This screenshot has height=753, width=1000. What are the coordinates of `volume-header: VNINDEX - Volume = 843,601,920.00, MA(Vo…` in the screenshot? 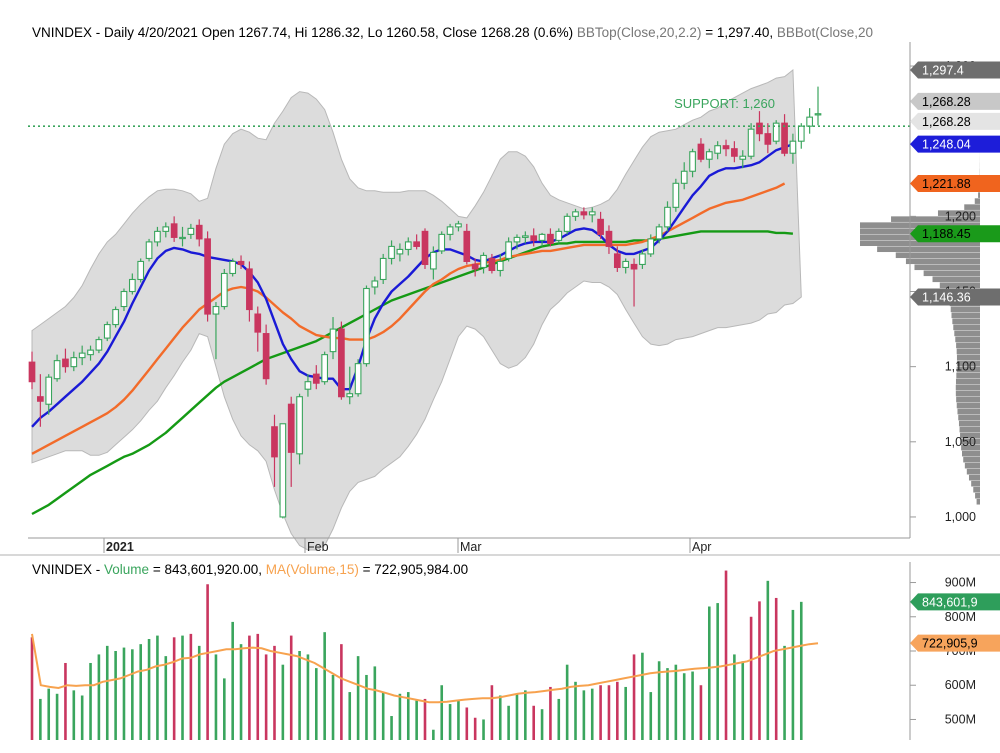 It's located at (250, 569).